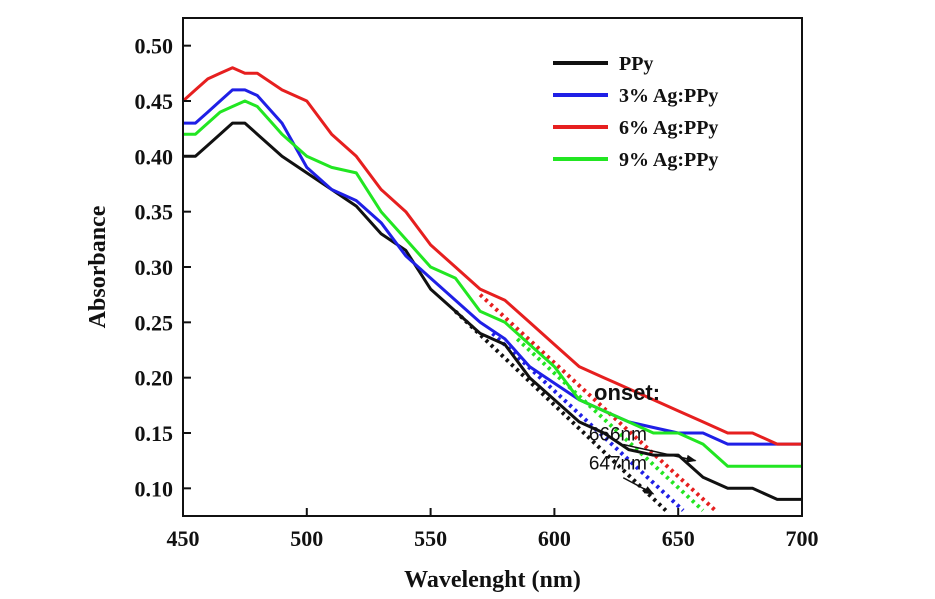 The height and width of the screenshot is (599, 935). Describe the element at coordinates (98, 266) in the screenshot. I see `y-axis-label: Absorbance` at that location.